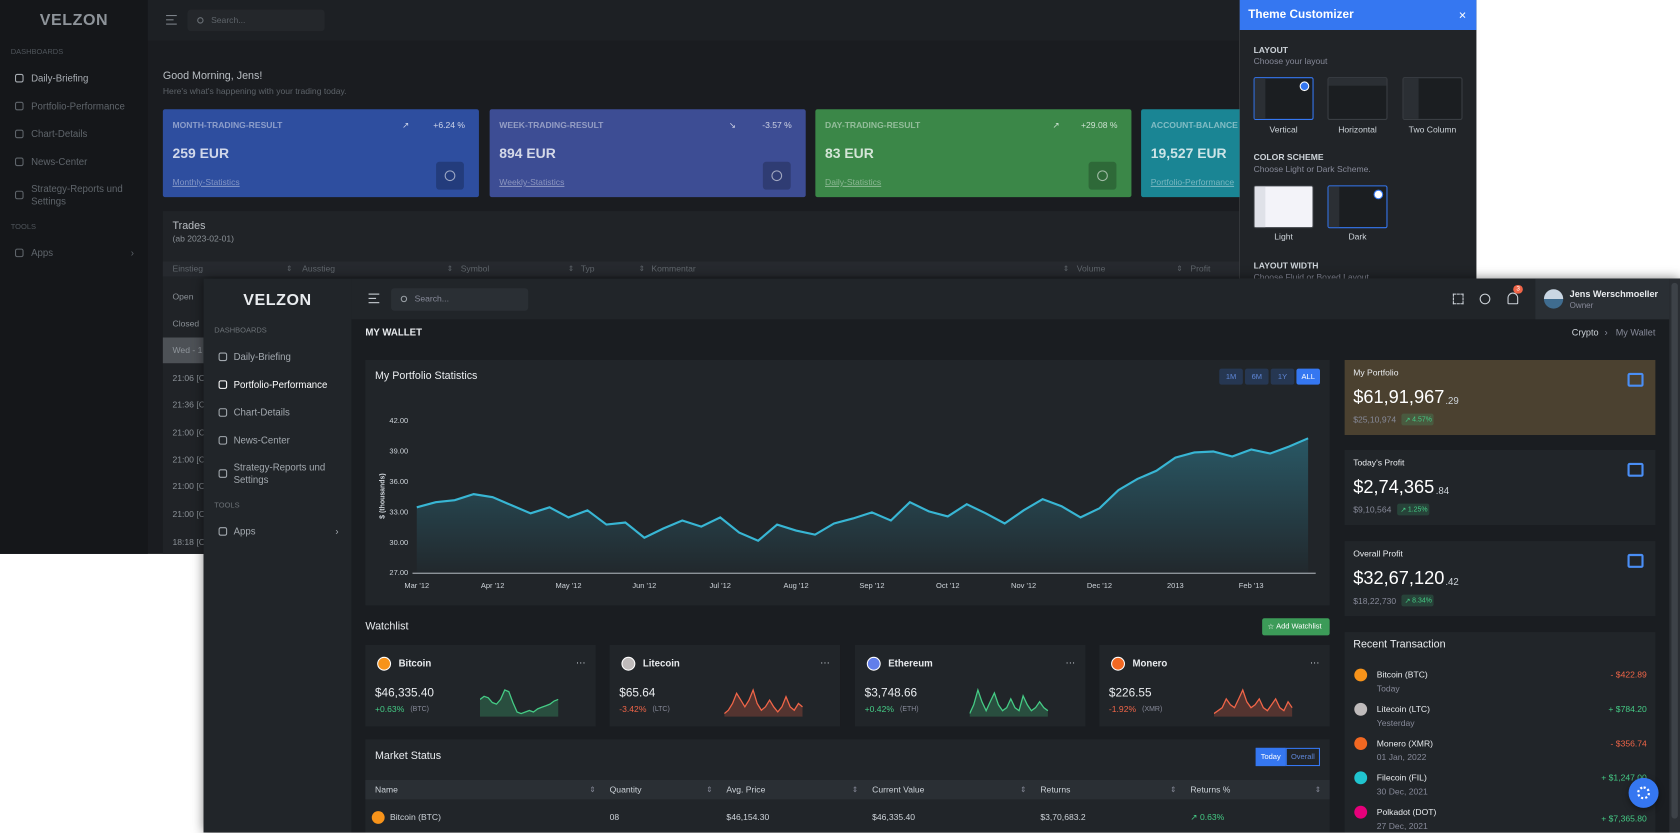  I want to click on topbar: Search... 3 Jens Werschmoeller Owner, so click(1015, 299).